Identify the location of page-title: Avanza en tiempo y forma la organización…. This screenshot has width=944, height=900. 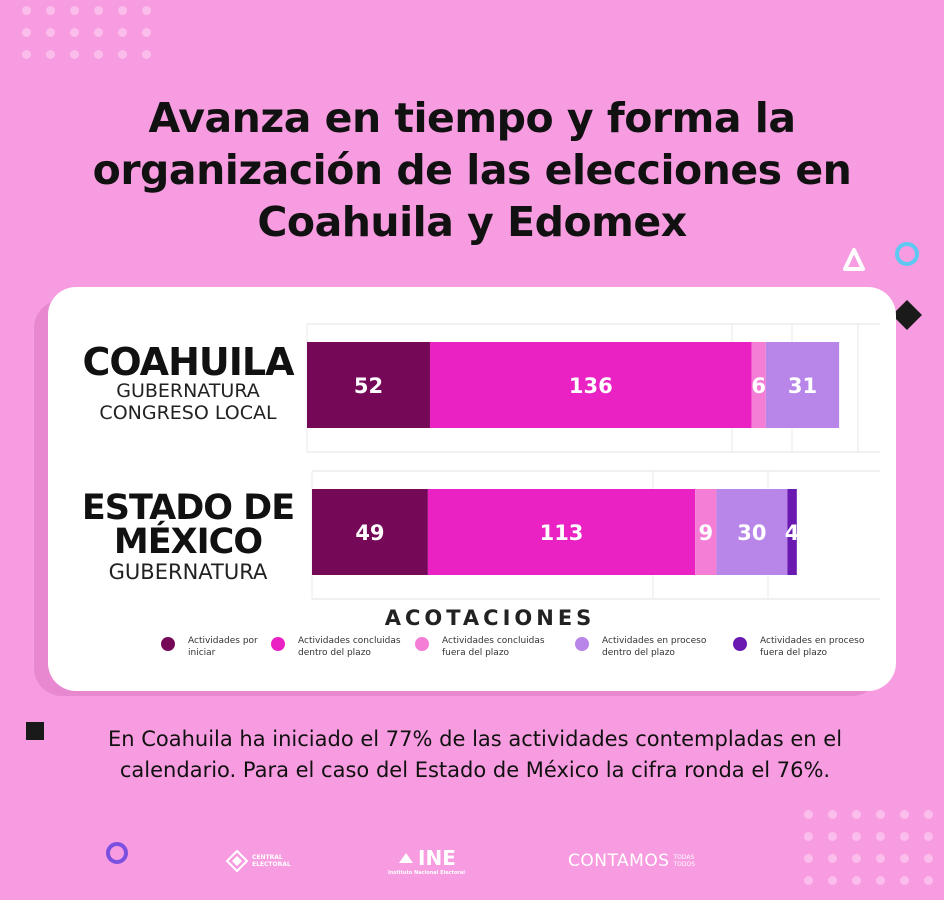
(472, 170).